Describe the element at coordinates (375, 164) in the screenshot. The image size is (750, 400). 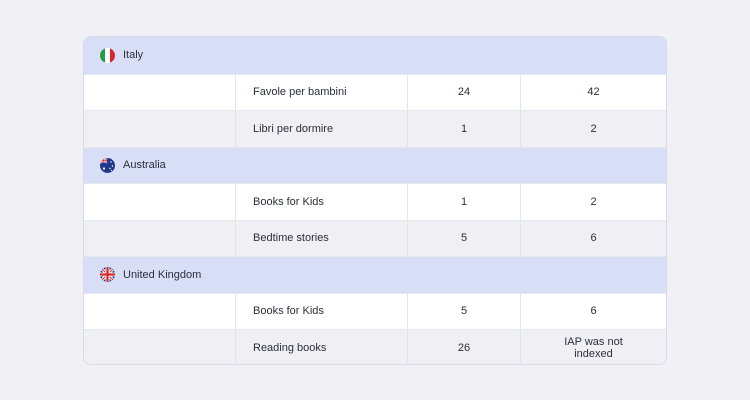
I see `country-row-australia: Australia` at that location.